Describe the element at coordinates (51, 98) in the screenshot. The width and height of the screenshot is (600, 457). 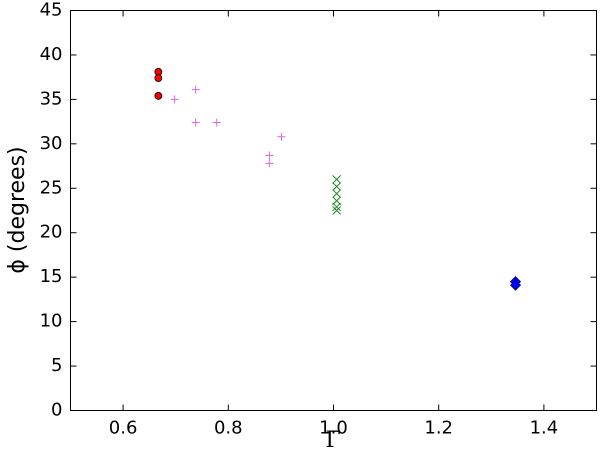
I see `y-tick-label: 35` at that location.